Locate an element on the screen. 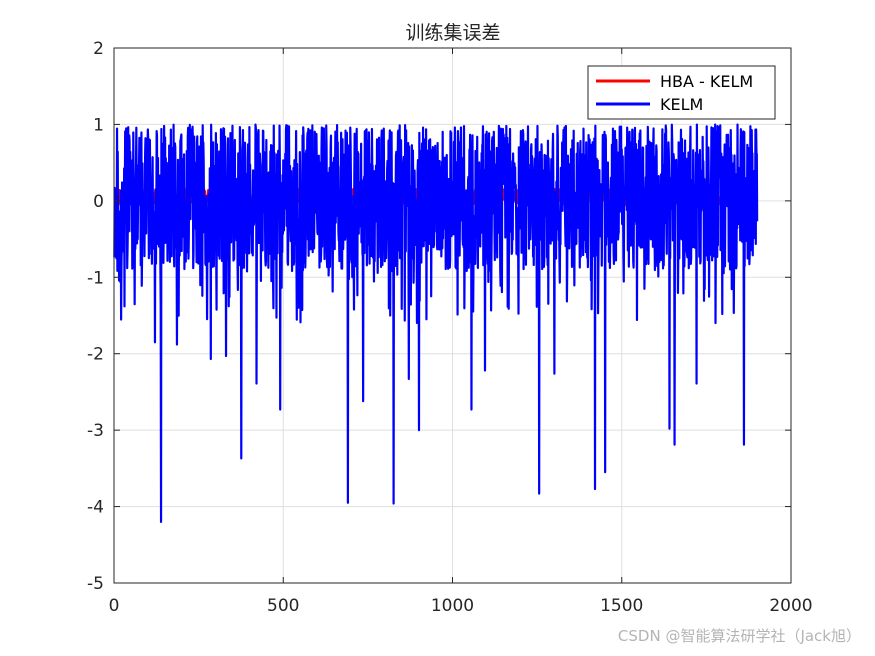  x-tick-label: 0 is located at coordinates (114, 606).